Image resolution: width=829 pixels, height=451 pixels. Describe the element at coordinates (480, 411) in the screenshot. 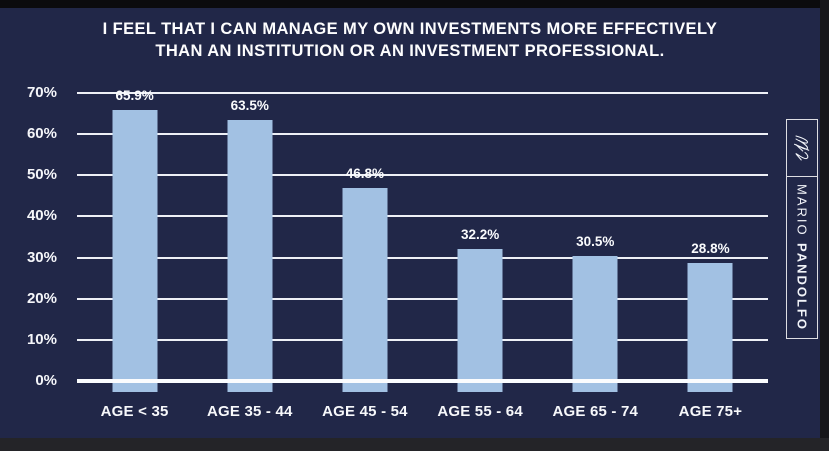

I see `x-category-label: AGE 55 - 64` at that location.